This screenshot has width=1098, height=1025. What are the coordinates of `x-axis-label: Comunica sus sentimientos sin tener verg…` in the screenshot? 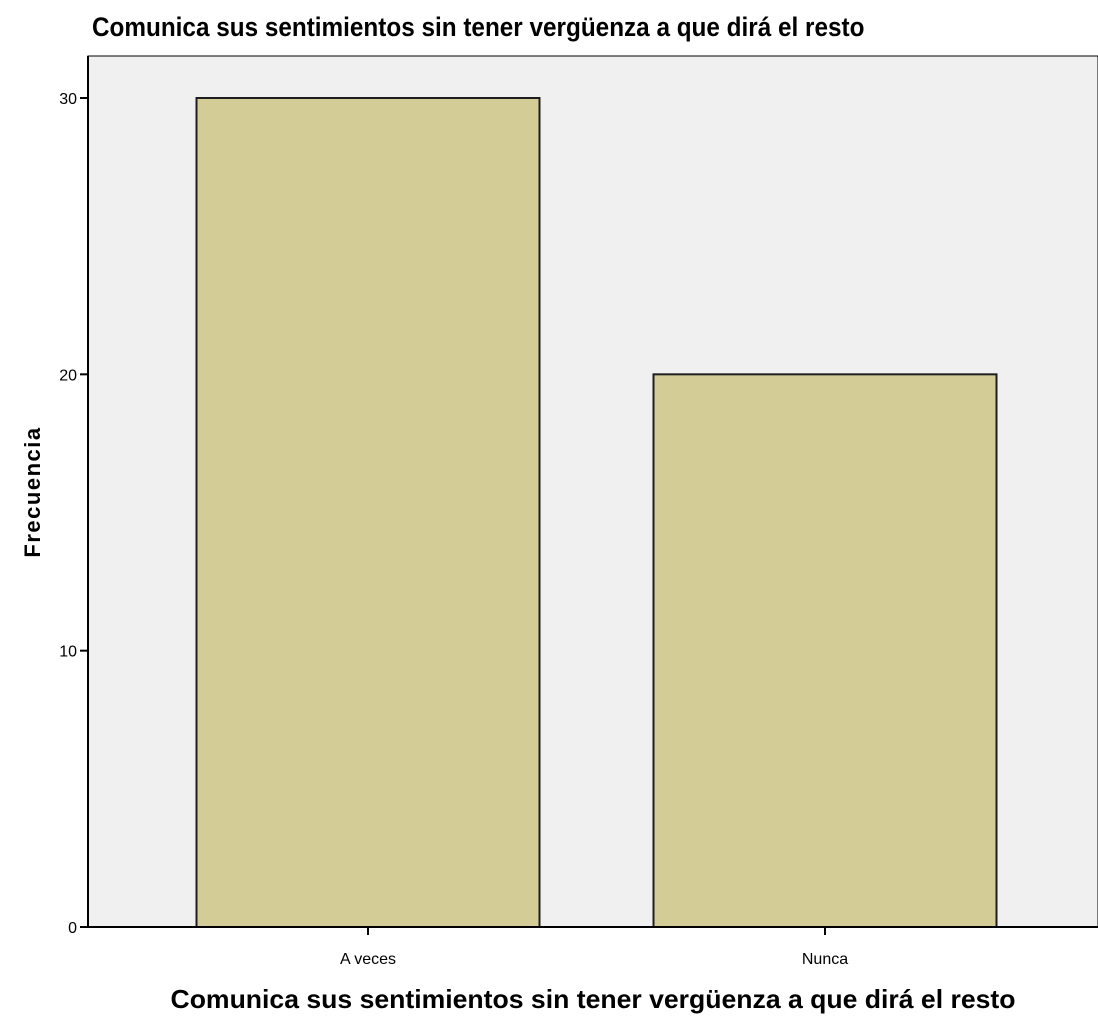 It's located at (593, 999).